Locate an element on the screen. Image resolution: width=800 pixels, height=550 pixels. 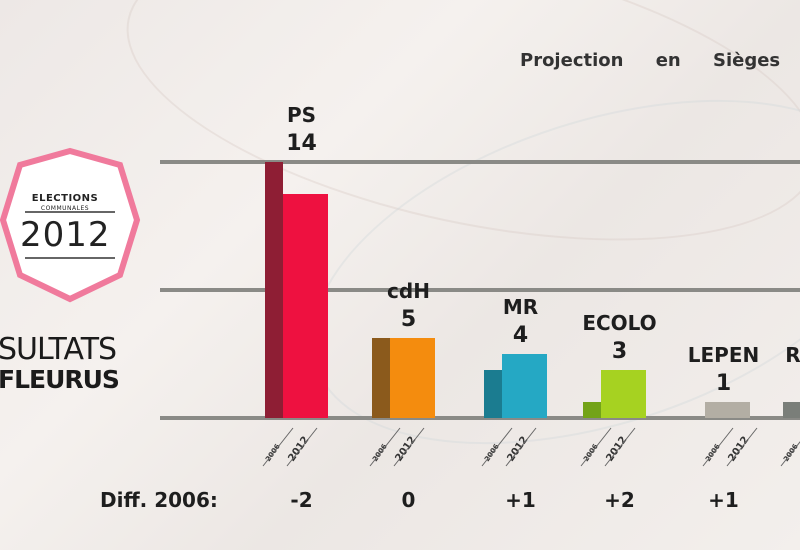
party-label: RO is located at coordinates (792, 355).